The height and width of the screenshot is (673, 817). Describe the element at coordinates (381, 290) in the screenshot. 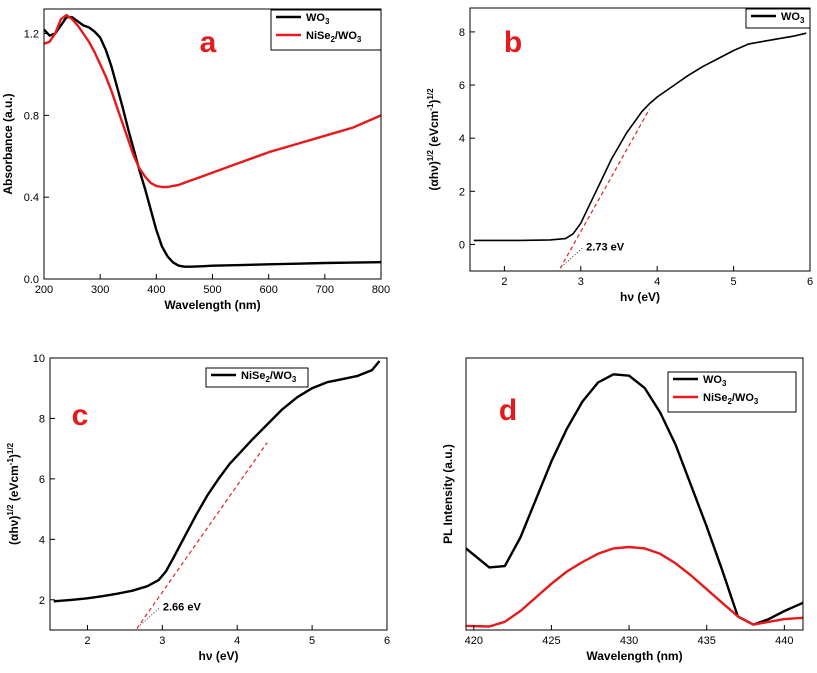

I see `x-tick-label: 800` at that location.